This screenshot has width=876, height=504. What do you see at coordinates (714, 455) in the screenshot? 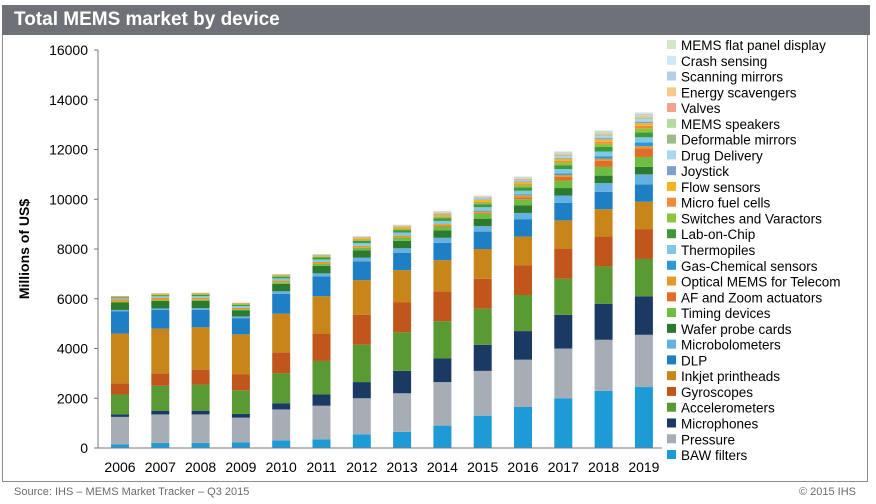
I see `legend-label: BAW filters` at bounding box center [714, 455].